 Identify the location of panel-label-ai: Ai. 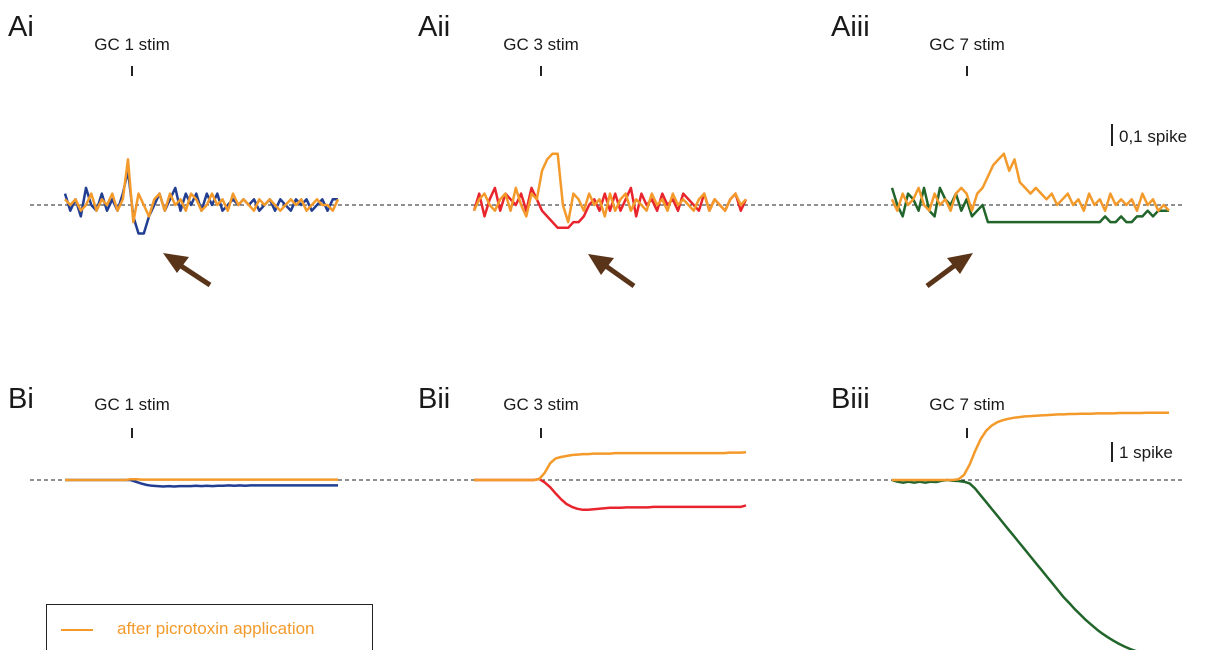
(21, 27).